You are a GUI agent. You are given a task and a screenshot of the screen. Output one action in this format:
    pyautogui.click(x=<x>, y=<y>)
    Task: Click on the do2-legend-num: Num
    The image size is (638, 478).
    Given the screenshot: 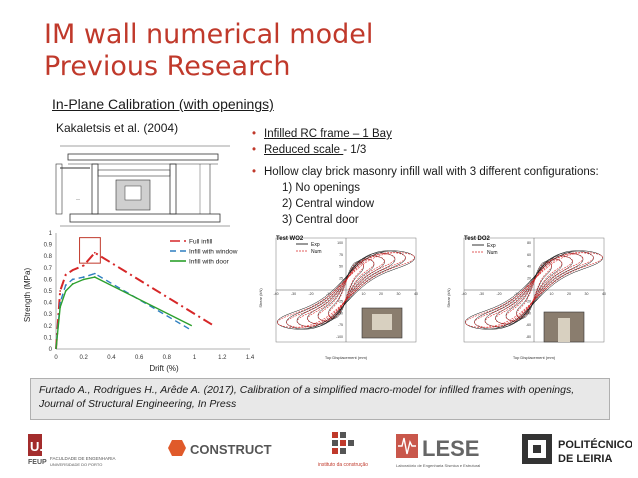 What is the action you would take?
    pyautogui.click(x=492, y=253)
    